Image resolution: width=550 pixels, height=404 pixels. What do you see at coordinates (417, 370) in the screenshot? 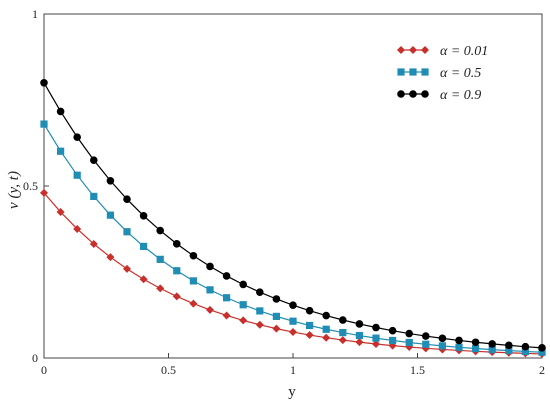
I see `x-tick-label: 1.5` at bounding box center [417, 370].